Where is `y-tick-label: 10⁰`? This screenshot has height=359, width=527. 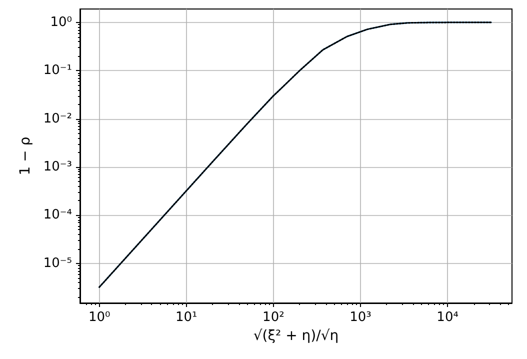 y-tick-label: 10⁰ is located at coordinates (61, 22).